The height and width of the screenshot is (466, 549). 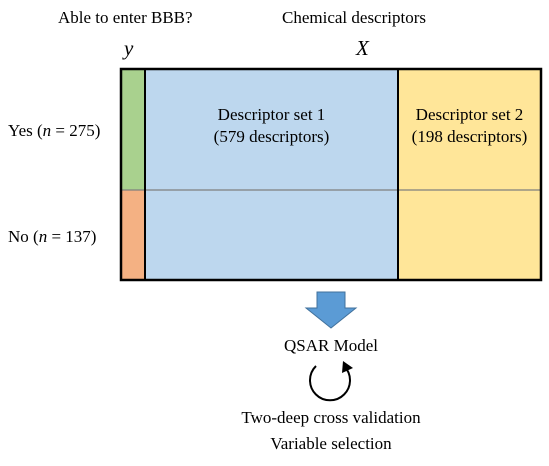 I want to click on cross-validation-label: Two-deep cross validation, so click(x=331, y=417).